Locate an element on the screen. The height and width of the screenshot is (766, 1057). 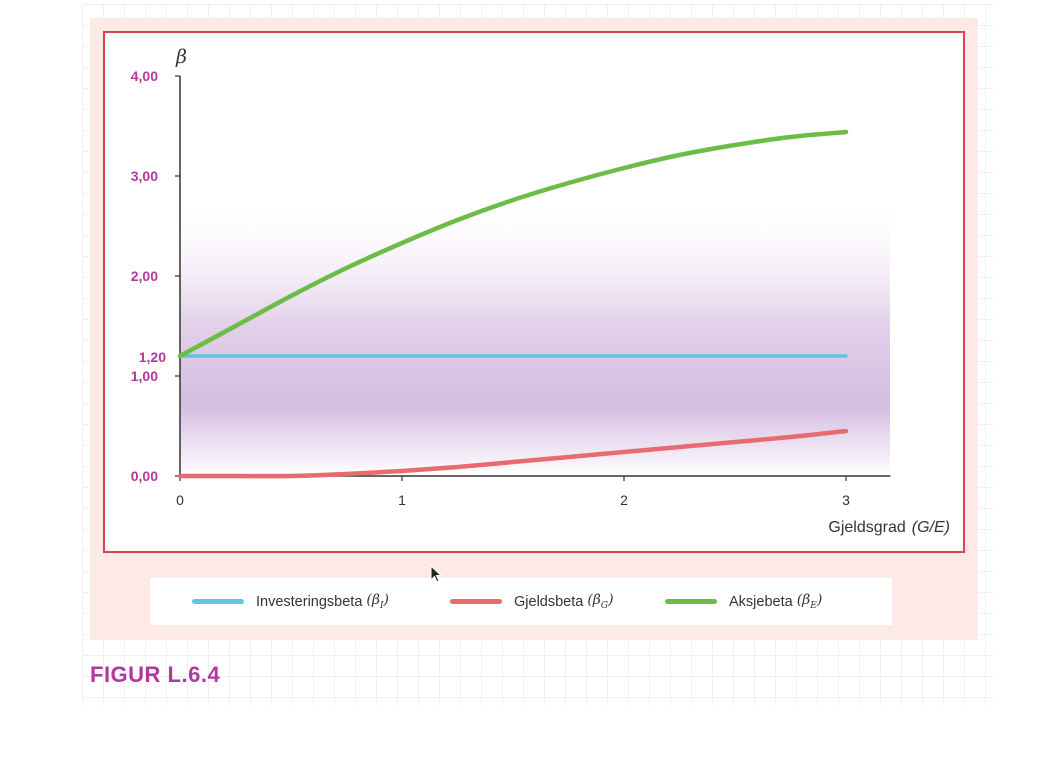
legend-swatch-aksjebeta is located at coordinates (691, 601).